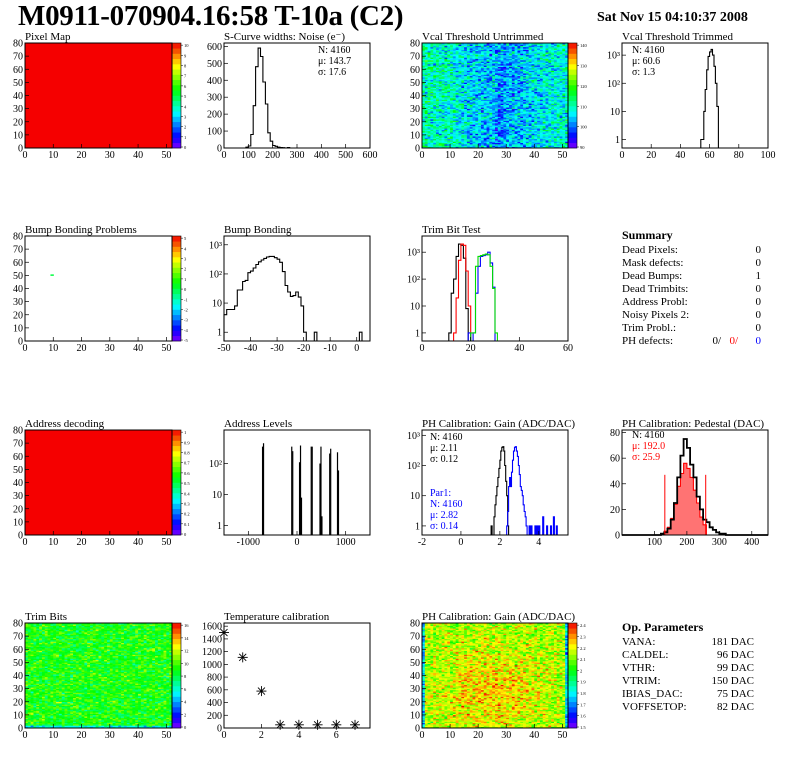 The width and height of the screenshot is (796, 772). What do you see at coordinates (214, 132) in the screenshot?
I see `y-tick-label: 100` at bounding box center [214, 132].